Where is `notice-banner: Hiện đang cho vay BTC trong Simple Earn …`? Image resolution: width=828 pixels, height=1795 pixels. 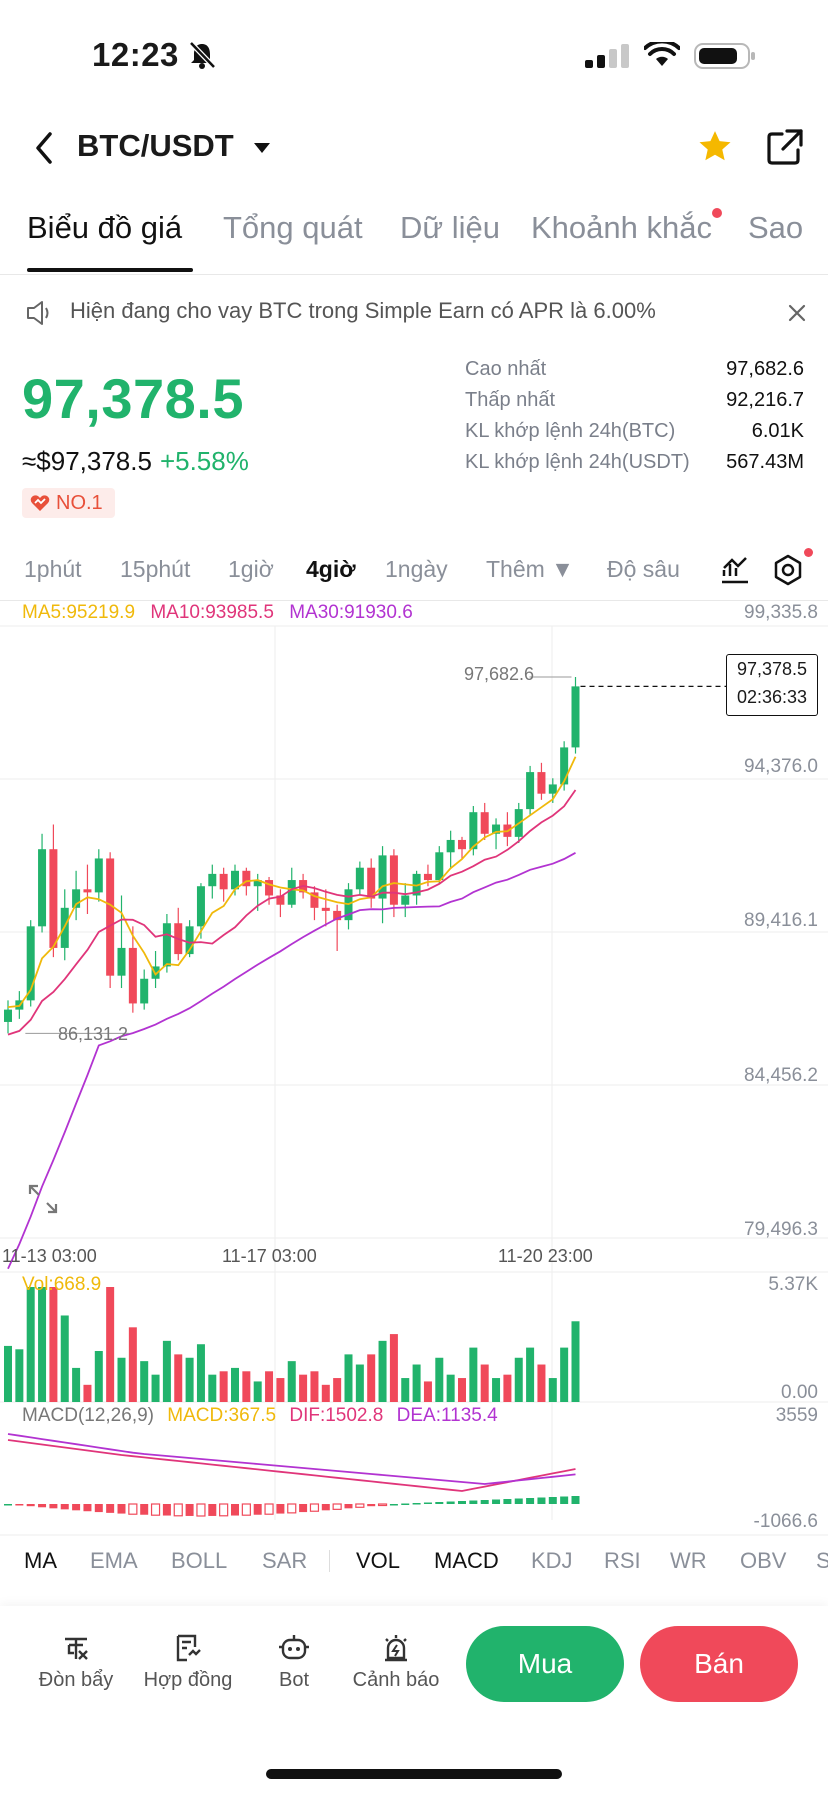 notice-banner: Hiện đang cho vay BTC trong Simple Earn … is located at coordinates (416, 314).